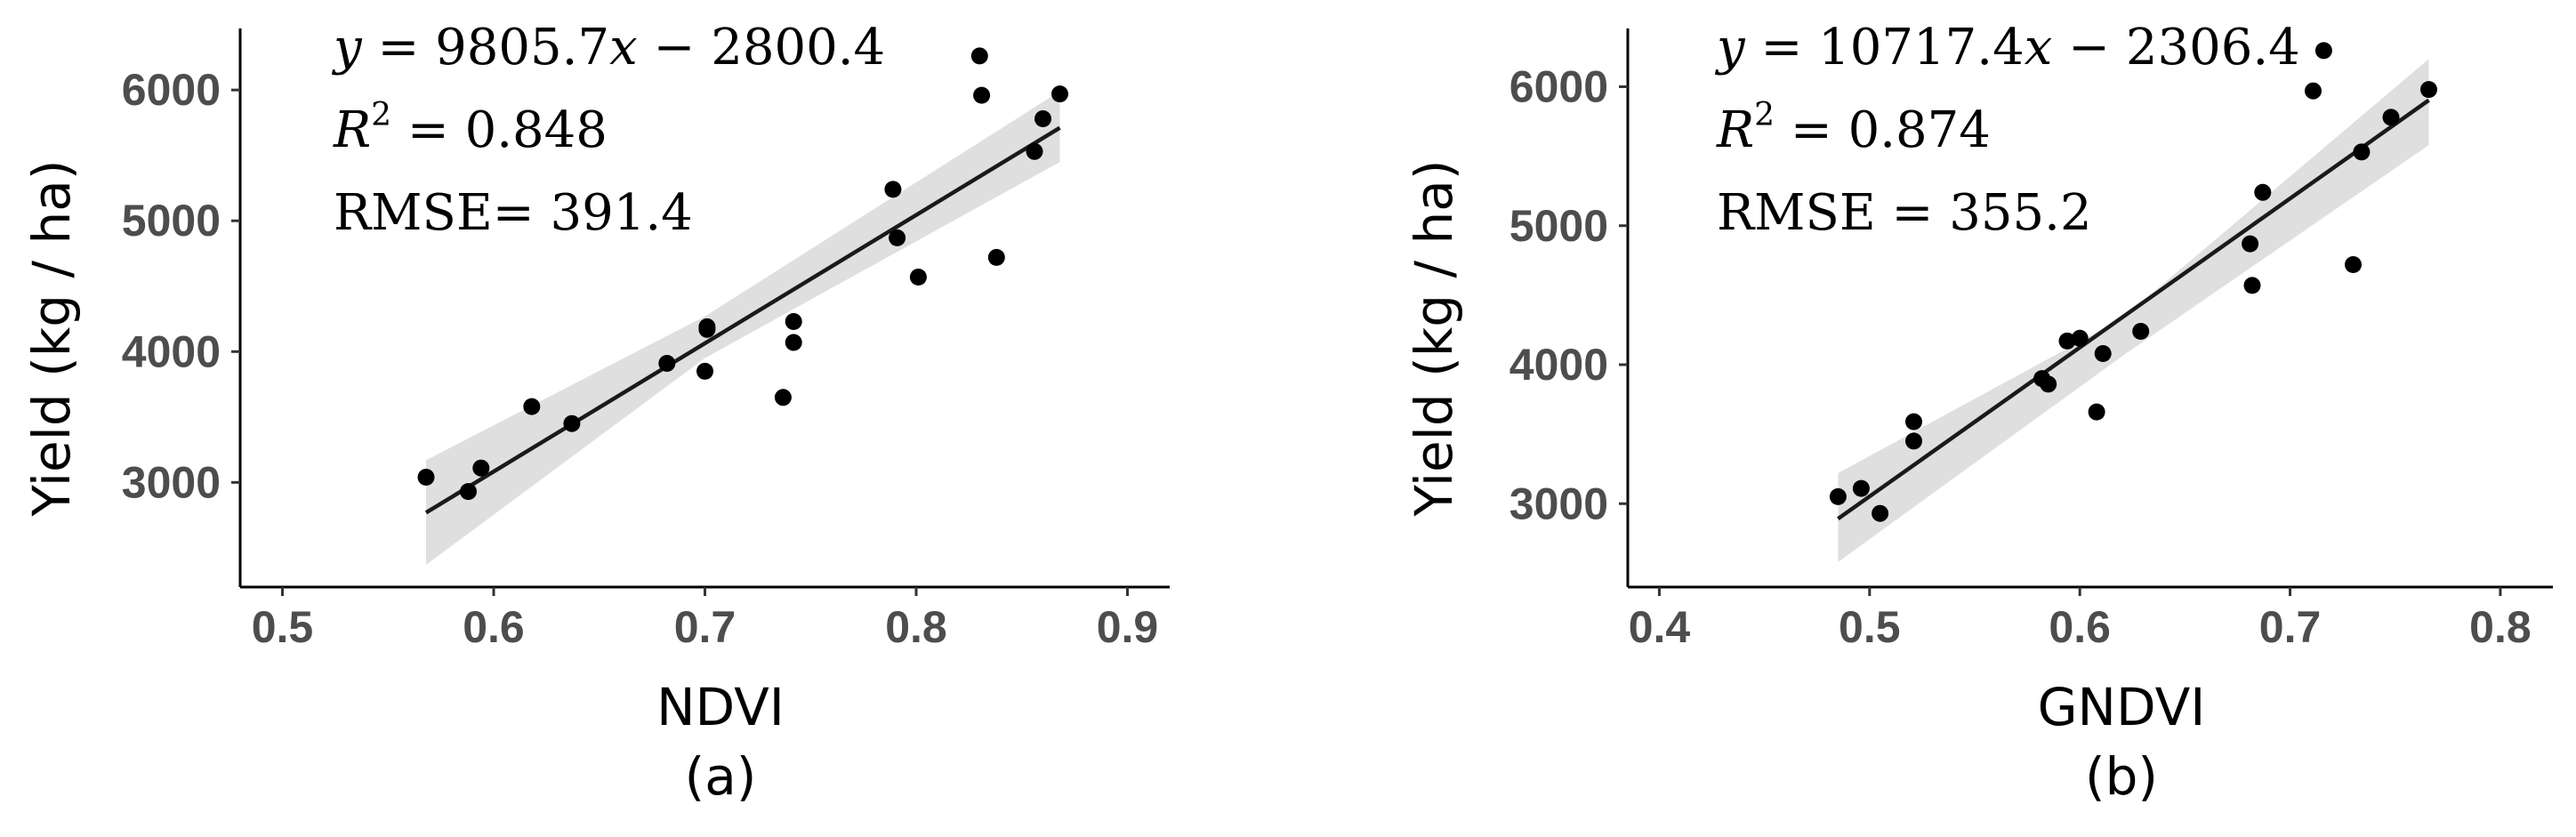  Describe the element at coordinates (470, 128) in the screenshot. I see `r-squared-a: R2 = 0.848` at that location.